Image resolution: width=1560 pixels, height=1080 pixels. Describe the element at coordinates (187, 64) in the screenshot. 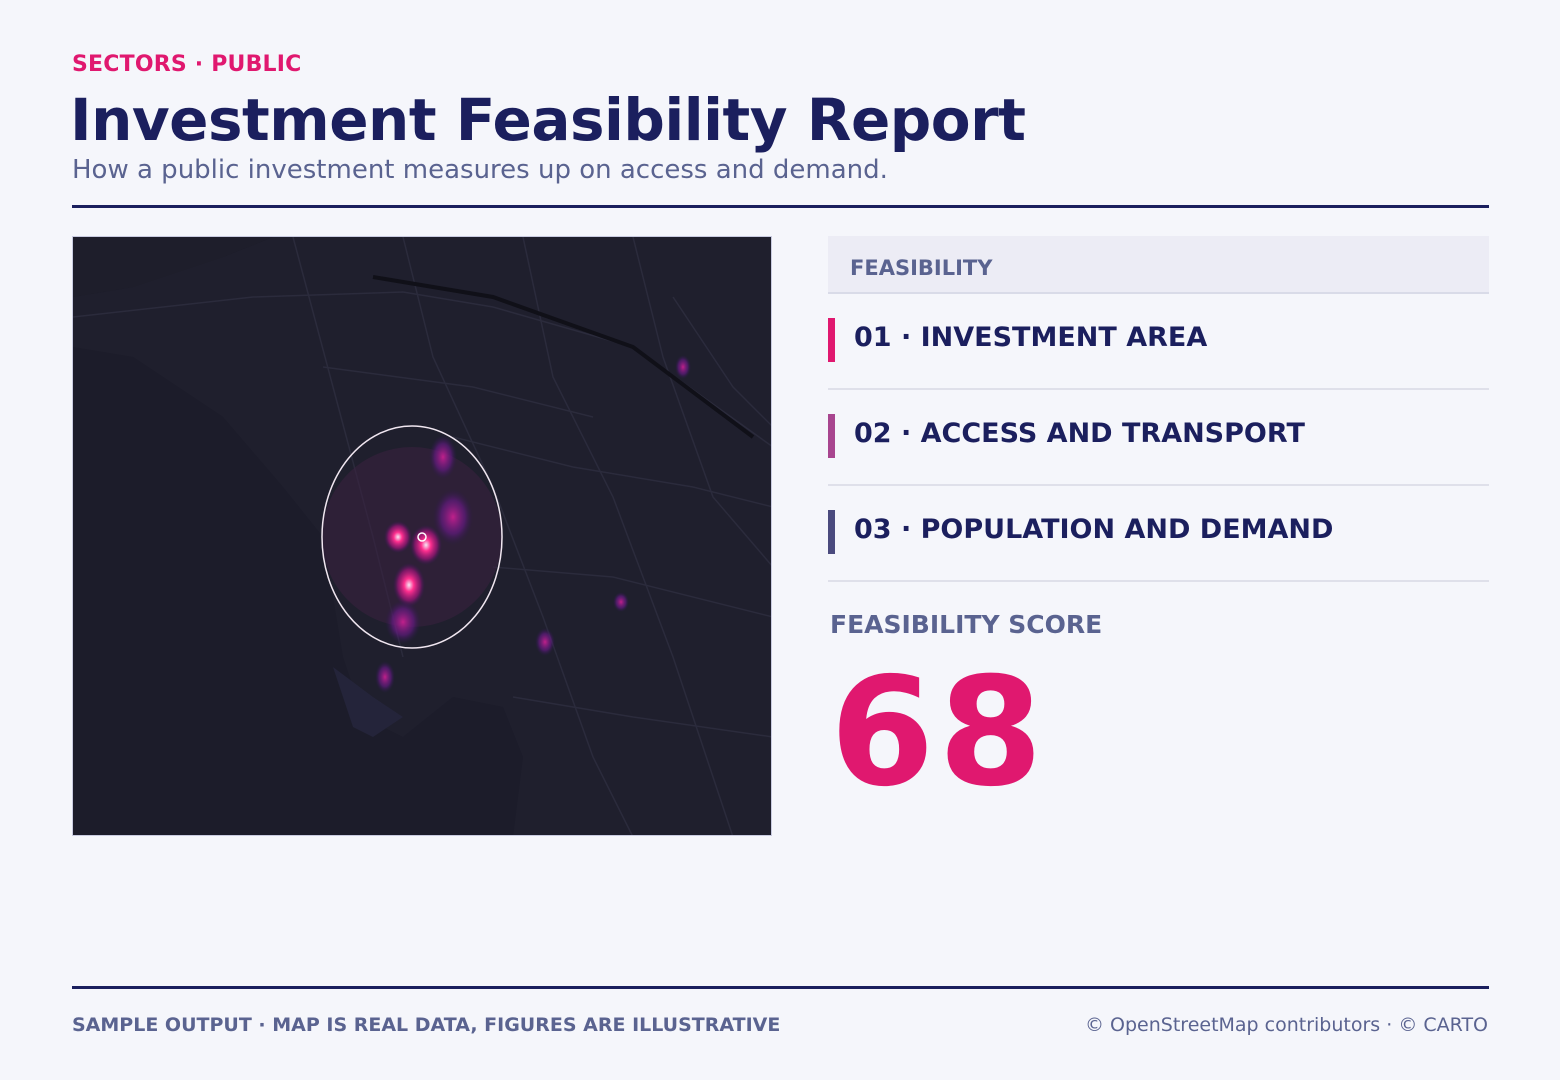

I see `eyebrow: SECTORS · PUBLIC` at that location.